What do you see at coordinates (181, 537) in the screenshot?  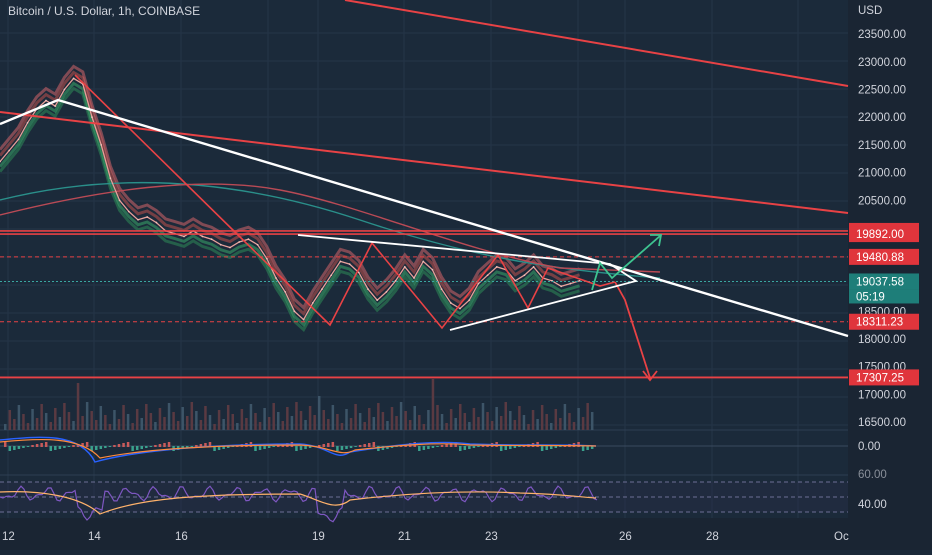 I see `time-tick-label: 16` at bounding box center [181, 537].